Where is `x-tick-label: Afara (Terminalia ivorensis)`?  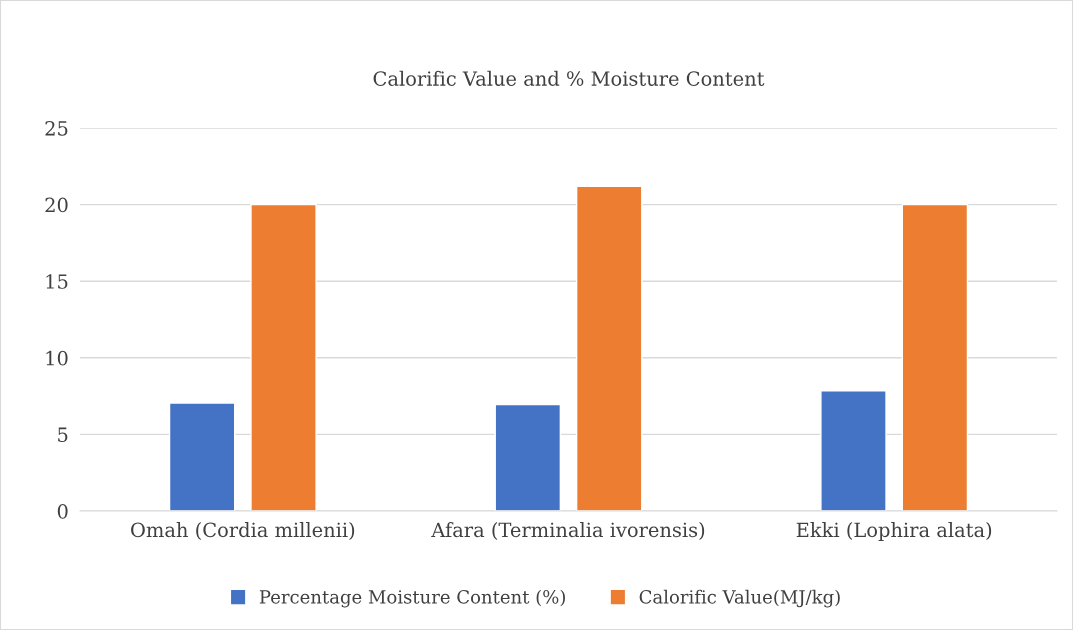
x-tick-label: Afara (Terminalia ivorensis) is located at coordinates (568, 531).